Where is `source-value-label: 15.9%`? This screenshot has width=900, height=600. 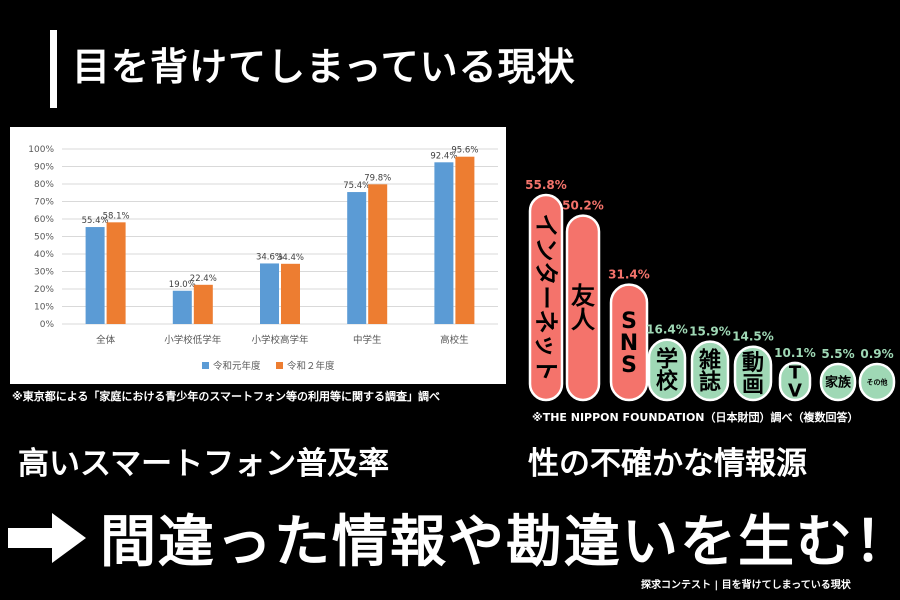
source-value-label: 15.9% is located at coordinates (710, 332).